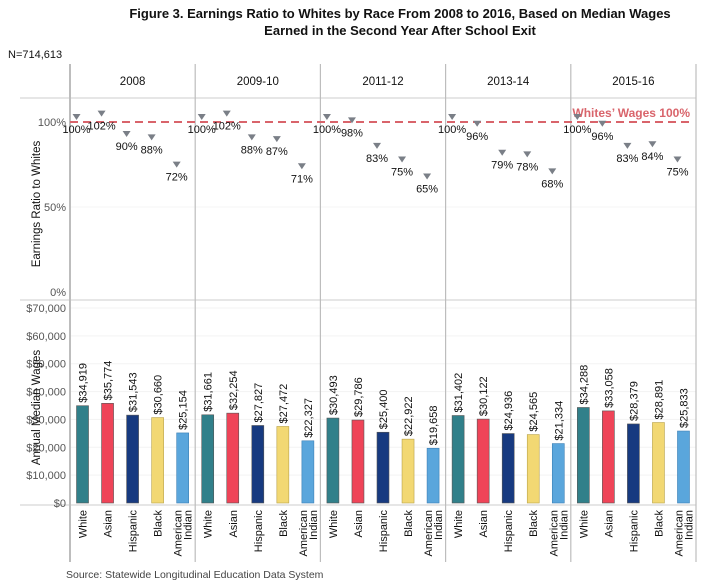 This screenshot has height=585, width=707. What do you see at coordinates (209, 392) in the screenshot?
I see `bar-value-label: $31,661` at bounding box center [209, 392].